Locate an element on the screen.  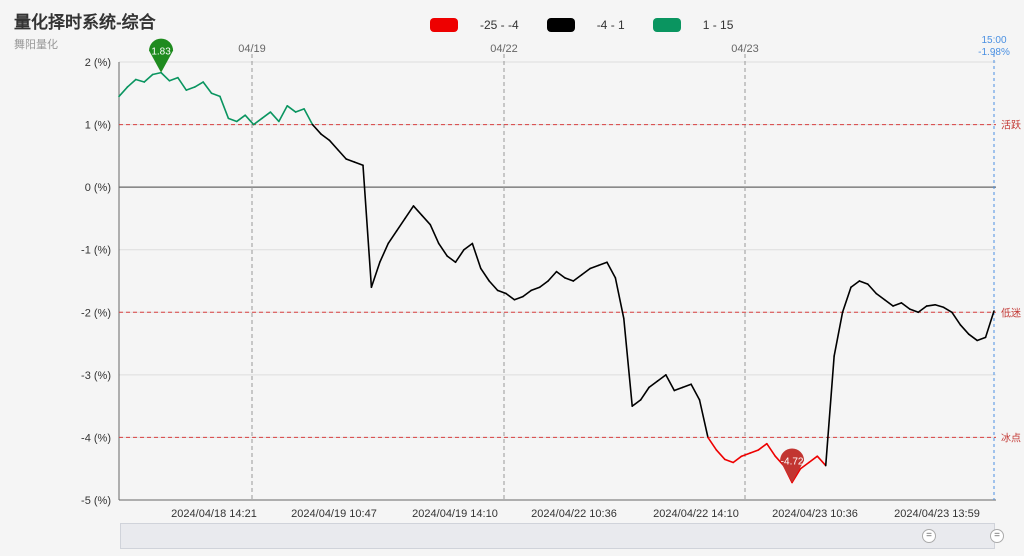
zoom-slider is located at coordinates (557, 536).